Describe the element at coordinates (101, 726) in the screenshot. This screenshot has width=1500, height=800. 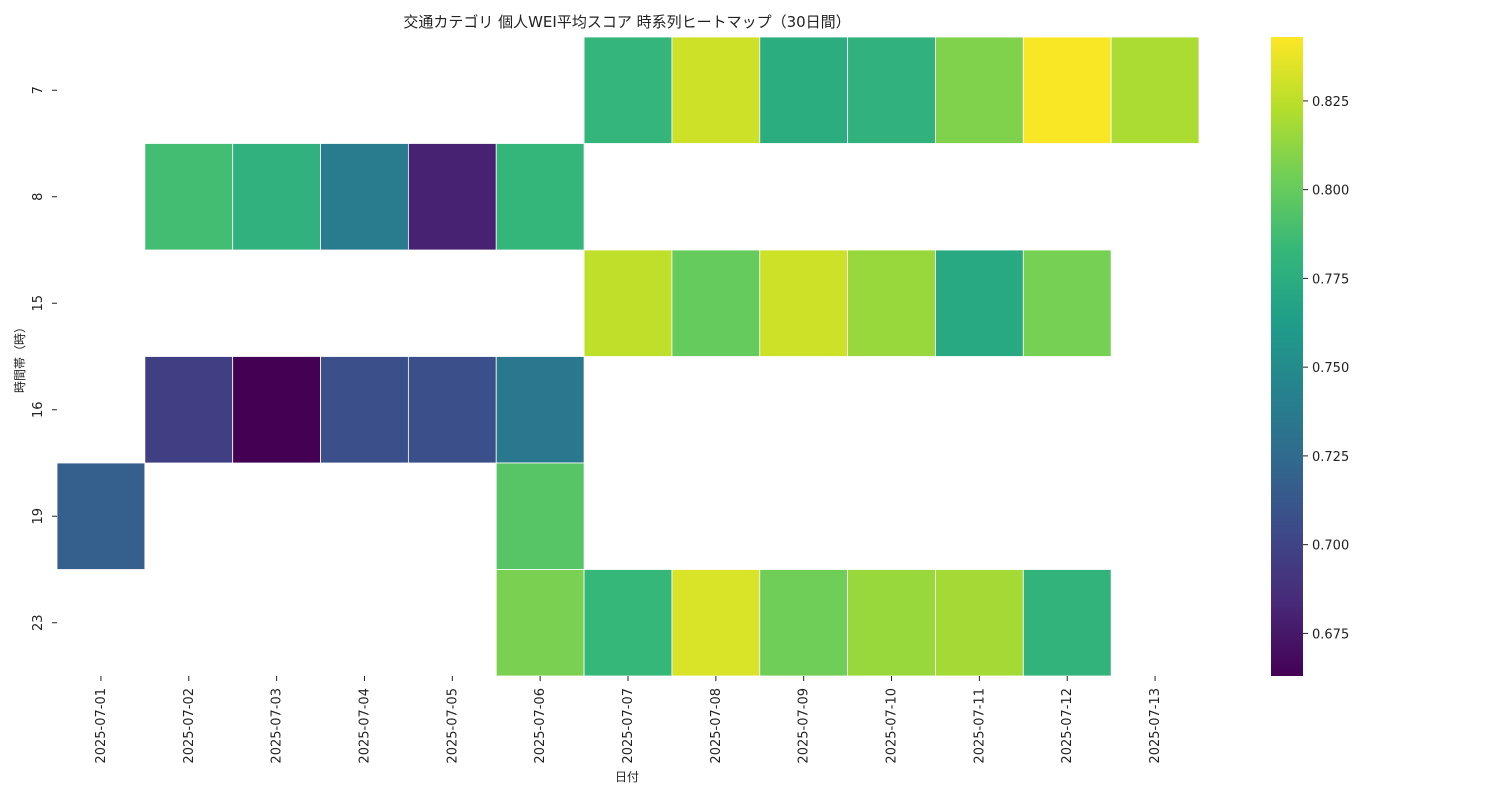
I see `x-tick-label: 2025-07-01` at that location.